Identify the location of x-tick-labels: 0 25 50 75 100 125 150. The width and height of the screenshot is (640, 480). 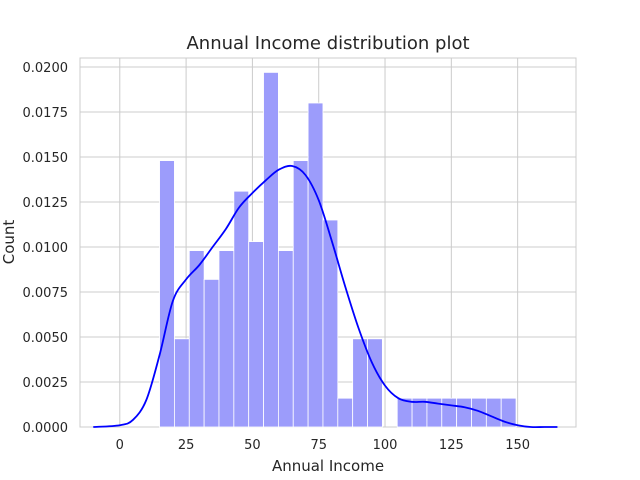
(323, 445).